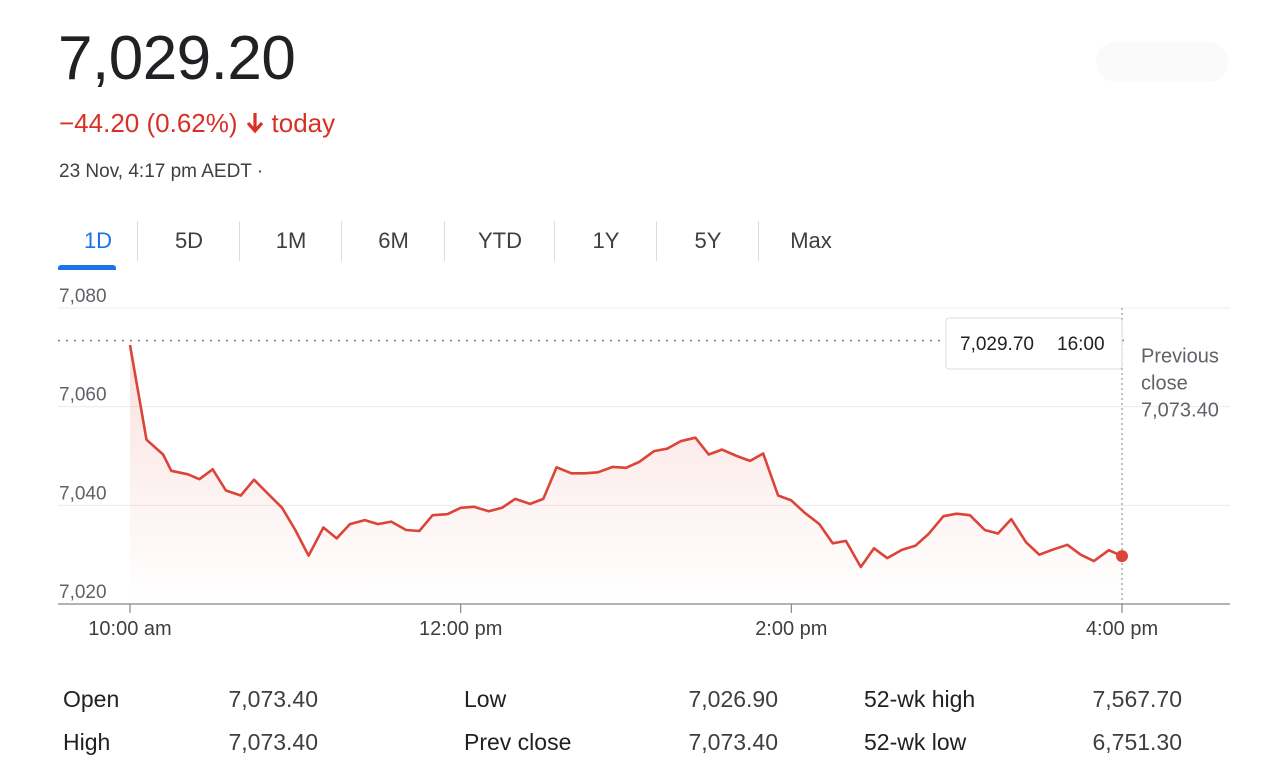 Image resolution: width=1278 pixels, height=778 pixels. I want to click on x-tick-label: 2:00 pm, so click(791, 629).